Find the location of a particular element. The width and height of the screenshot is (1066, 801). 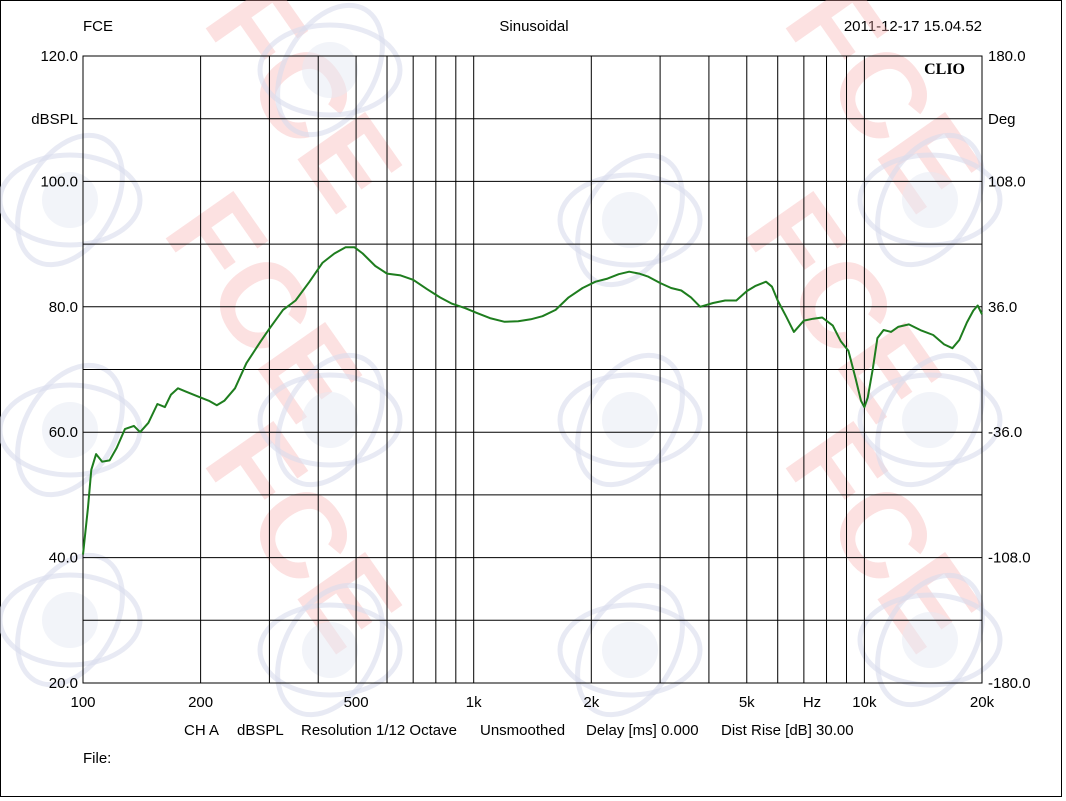

y2-tick-label: 36.0 is located at coordinates (1002, 307).